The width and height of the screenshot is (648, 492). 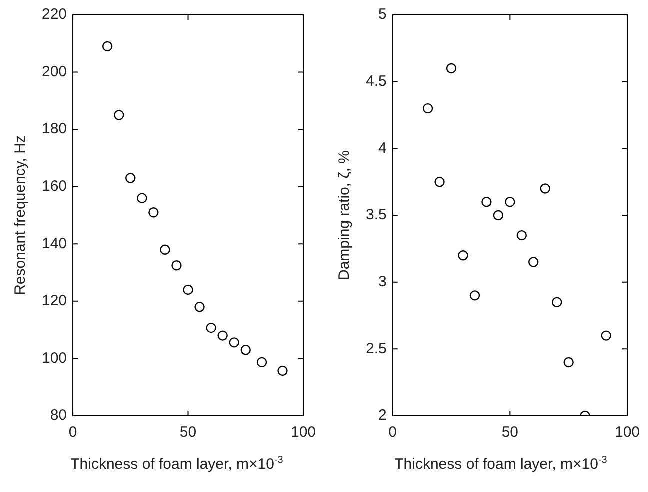 What do you see at coordinates (59, 415) in the screenshot?
I see `y-tick-label: 80` at bounding box center [59, 415].